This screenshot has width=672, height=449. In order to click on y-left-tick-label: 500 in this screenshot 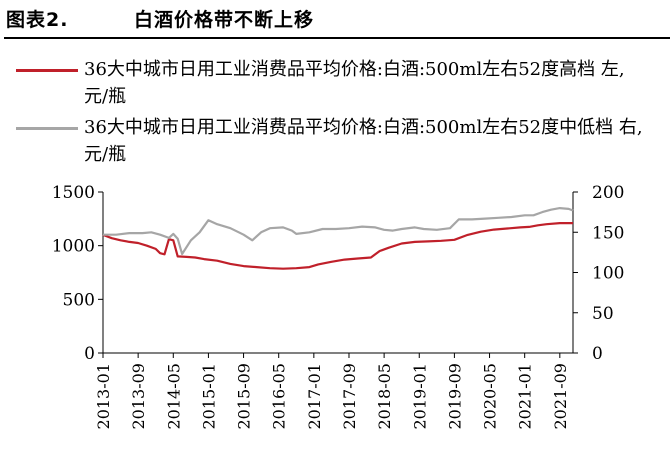, I will do `click(79, 300)`.